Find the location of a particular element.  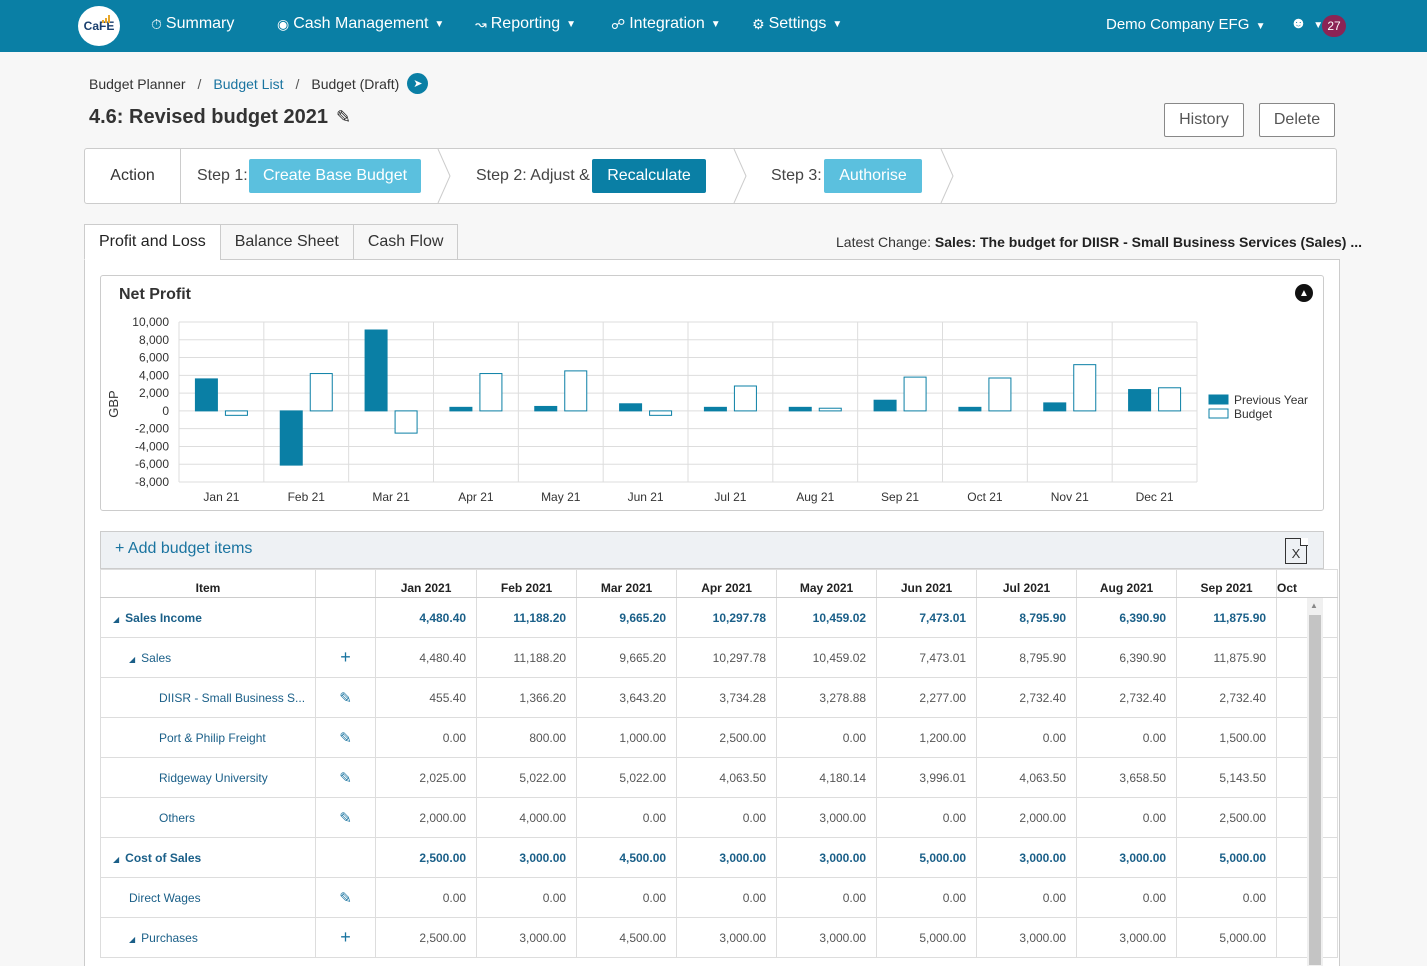

row-item-cell: Others is located at coordinates (208, 817).